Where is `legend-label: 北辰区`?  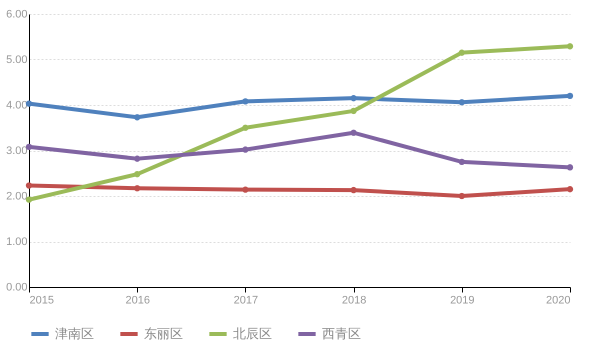
legend-label: 北辰区 is located at coordinates (252, 333).